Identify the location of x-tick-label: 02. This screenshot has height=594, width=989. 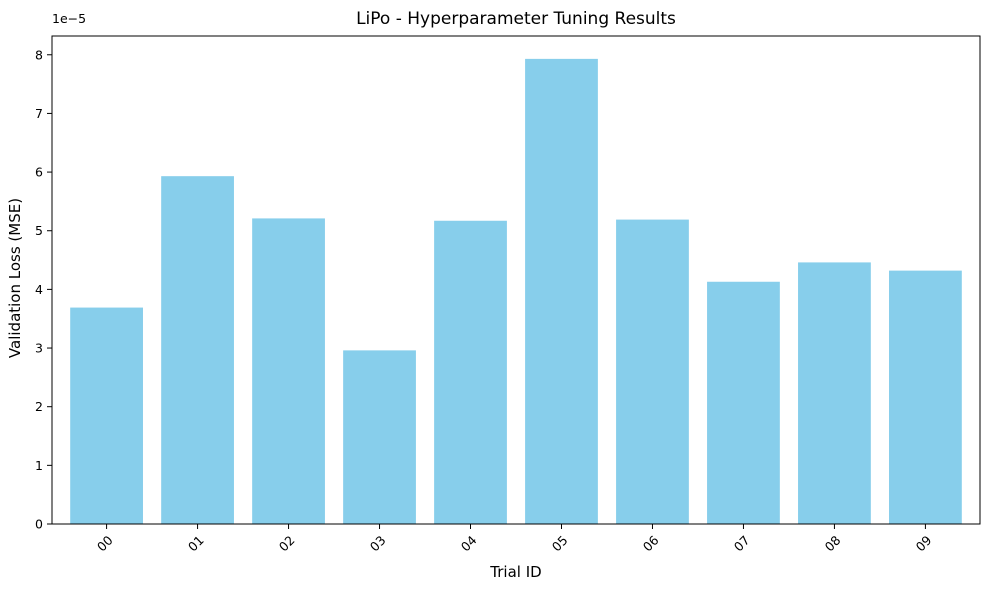
(287, 544).